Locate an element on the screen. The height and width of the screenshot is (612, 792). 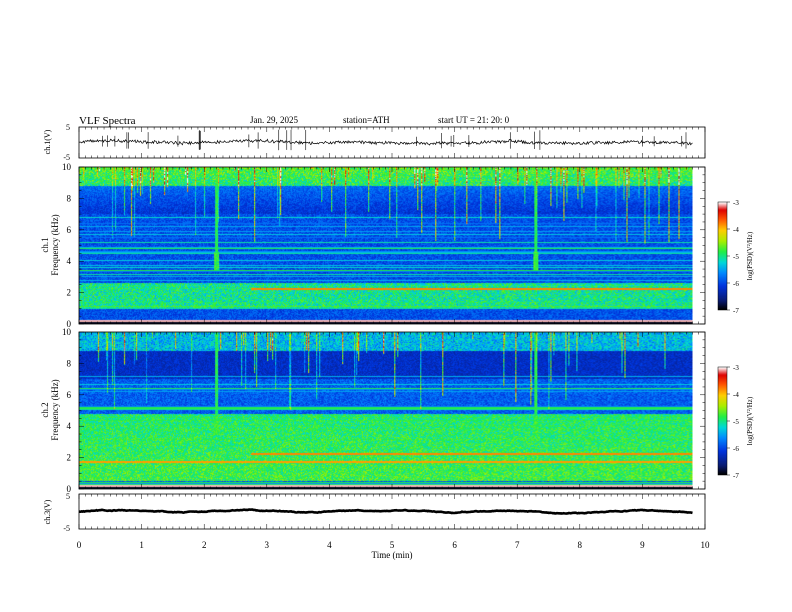
x-tick-label: 1 is located at coordinates (141, 545).